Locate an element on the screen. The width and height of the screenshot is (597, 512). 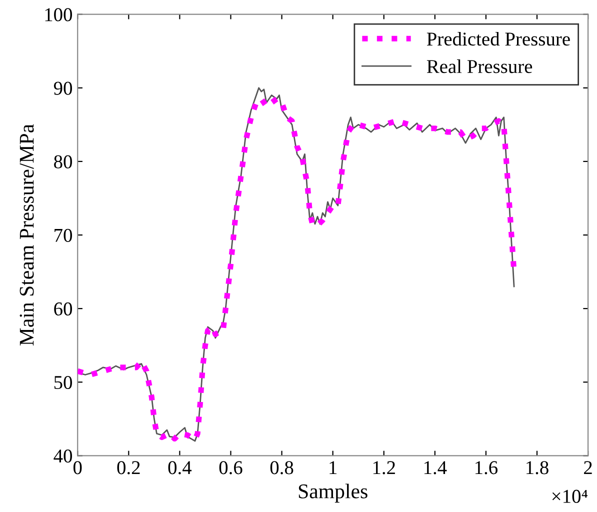
x-tick-label: 0.6 is located at coordinates (230, 467).